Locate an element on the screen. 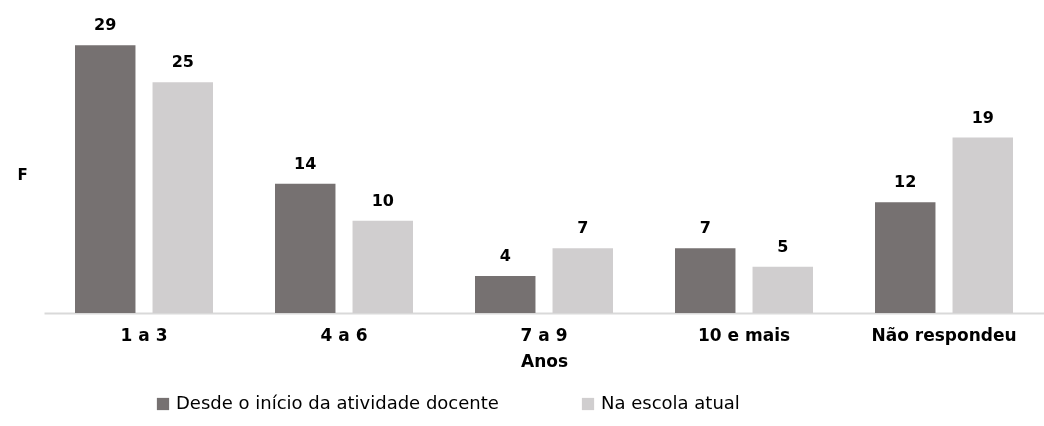  data-label: 25 is located at coordinates (182, 62).